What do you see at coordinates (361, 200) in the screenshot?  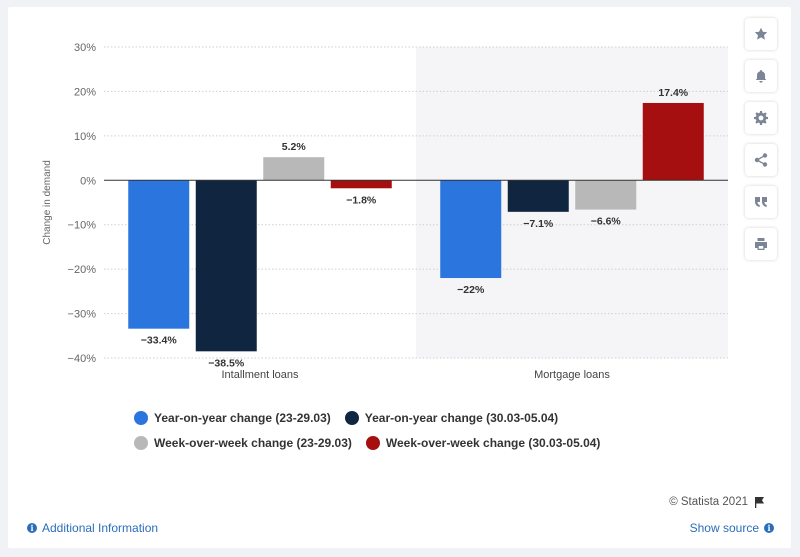 I see `data-label: −1.8%` at bounding box center [361, 200].